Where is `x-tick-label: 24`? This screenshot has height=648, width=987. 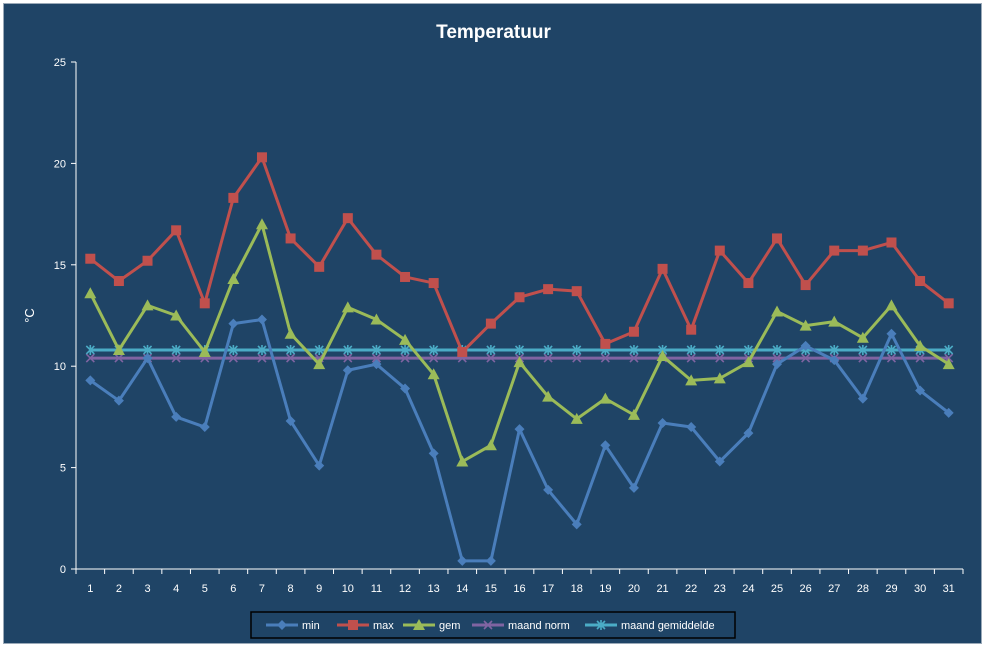 x-tick-label: 24 is located at coordinates (748, 589).